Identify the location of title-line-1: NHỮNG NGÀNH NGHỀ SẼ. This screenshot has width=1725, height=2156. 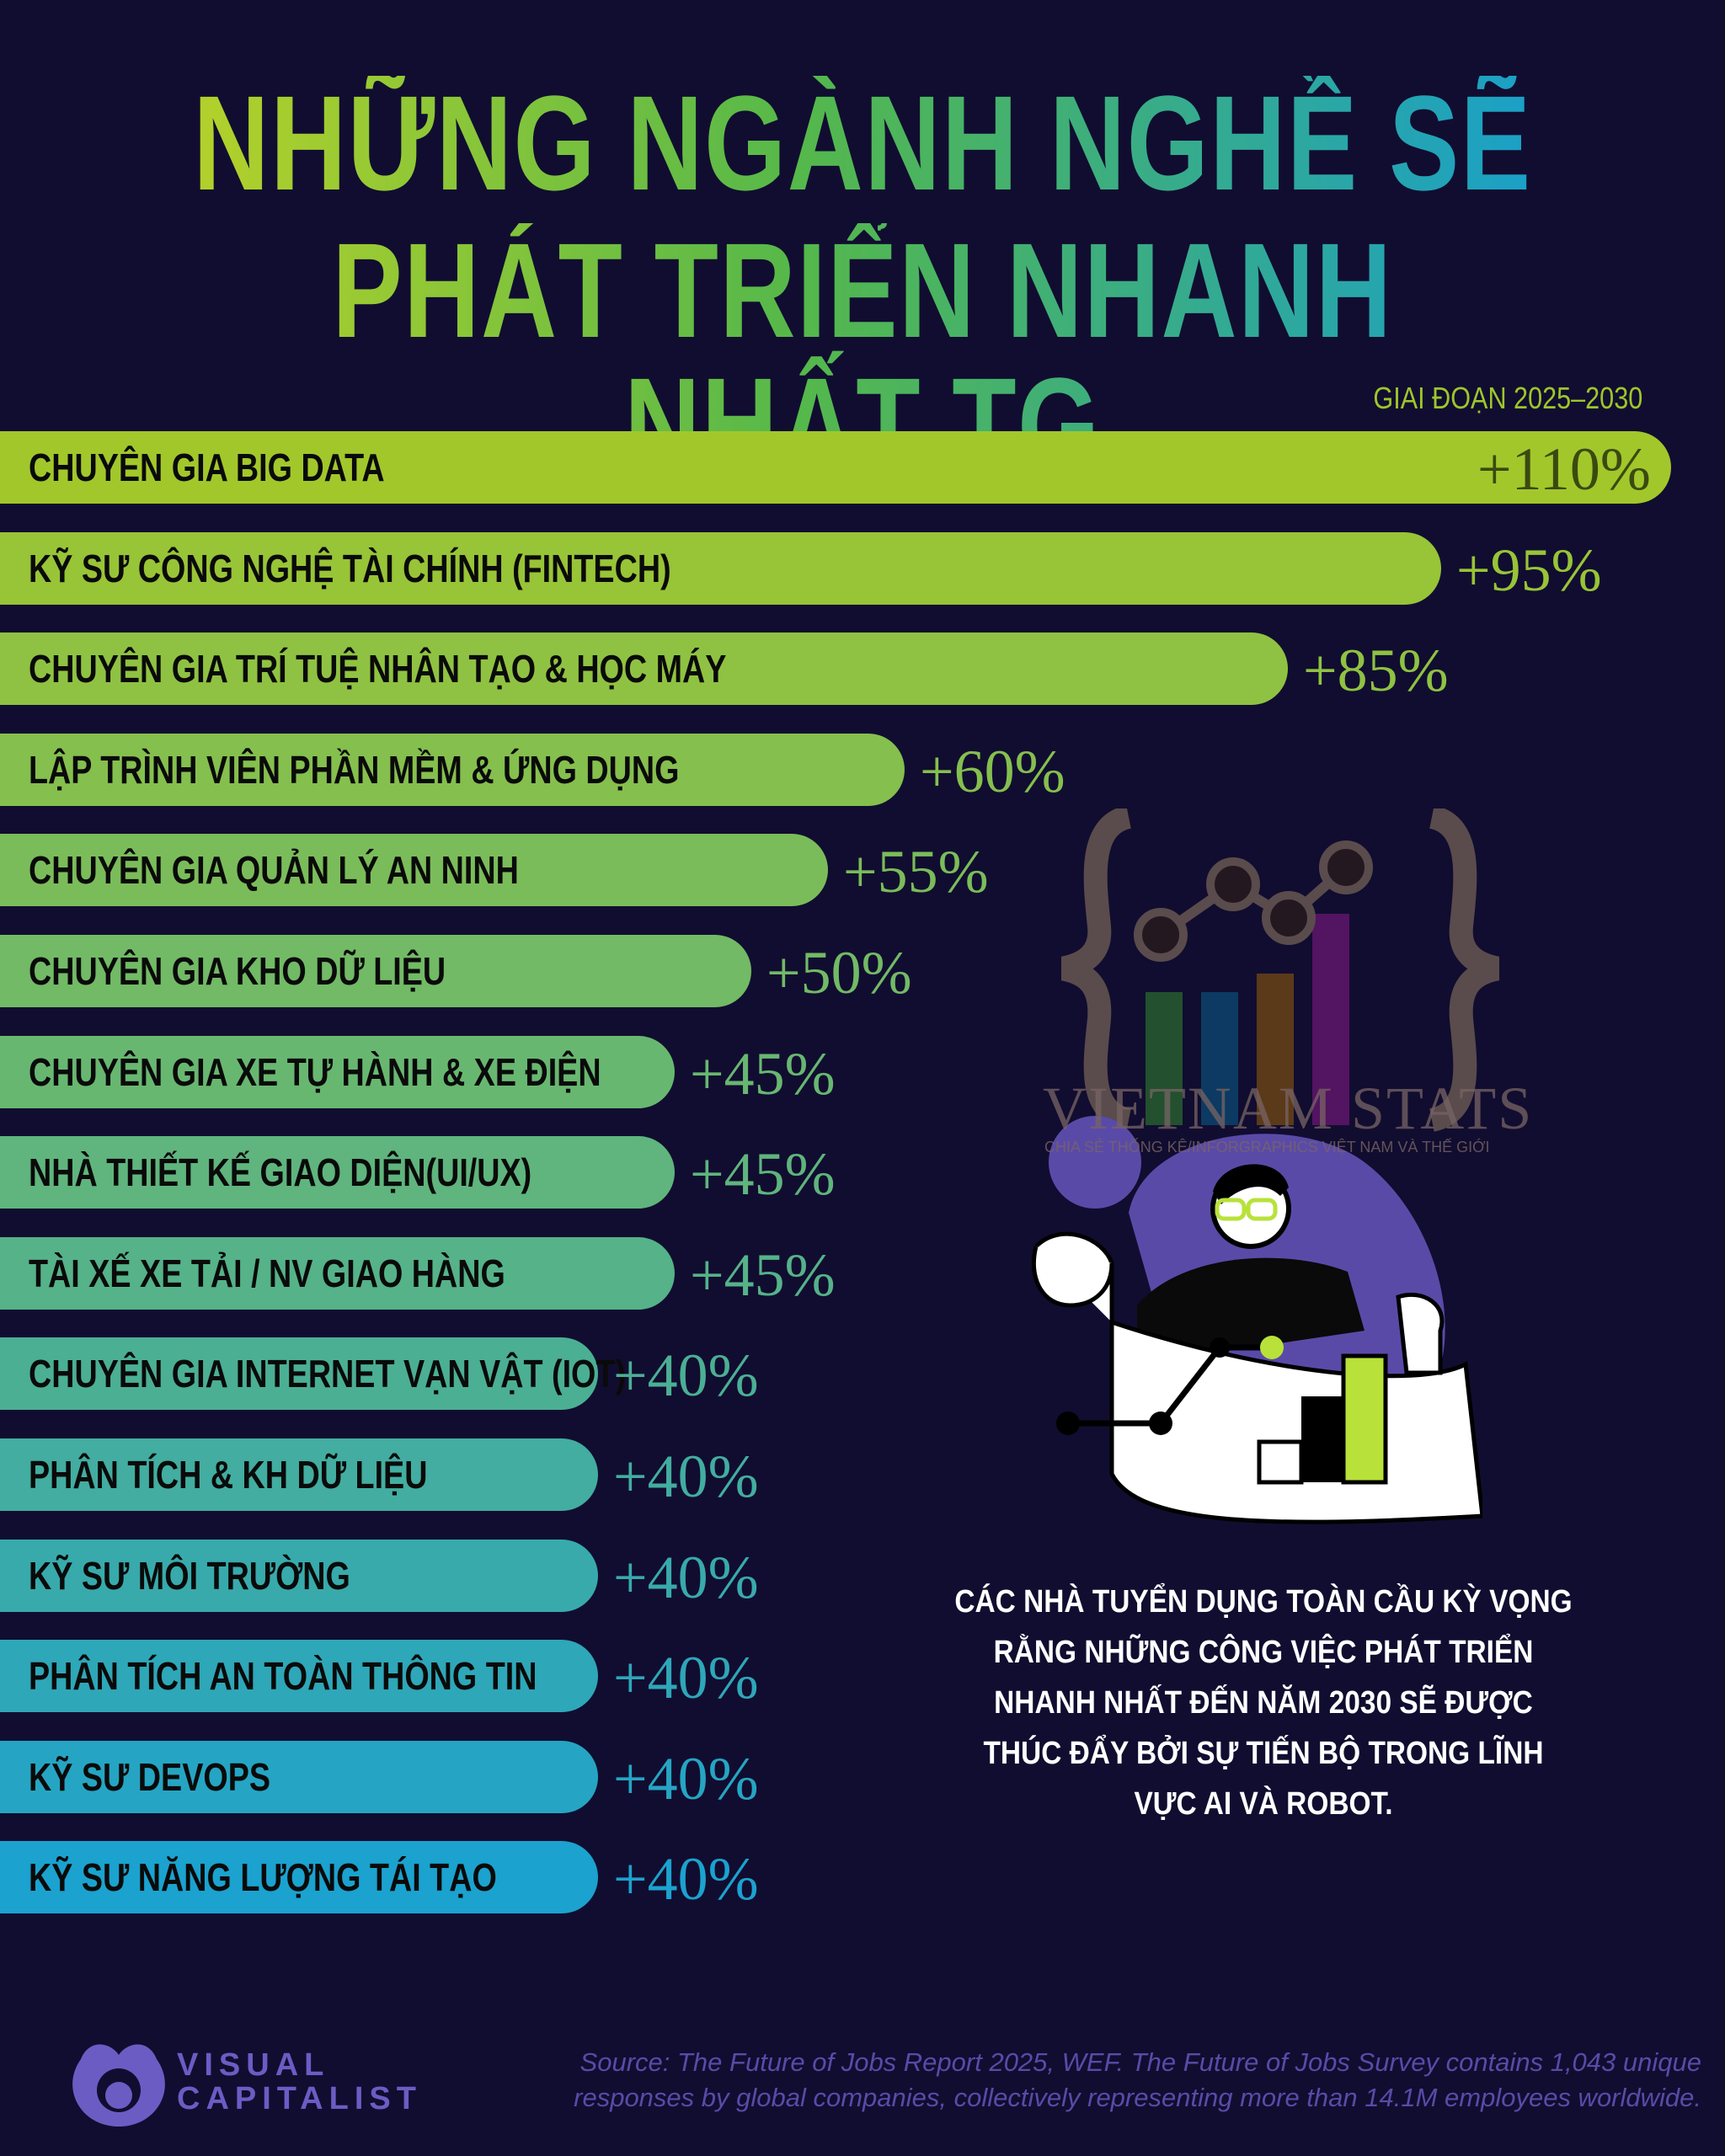
(862, 143).